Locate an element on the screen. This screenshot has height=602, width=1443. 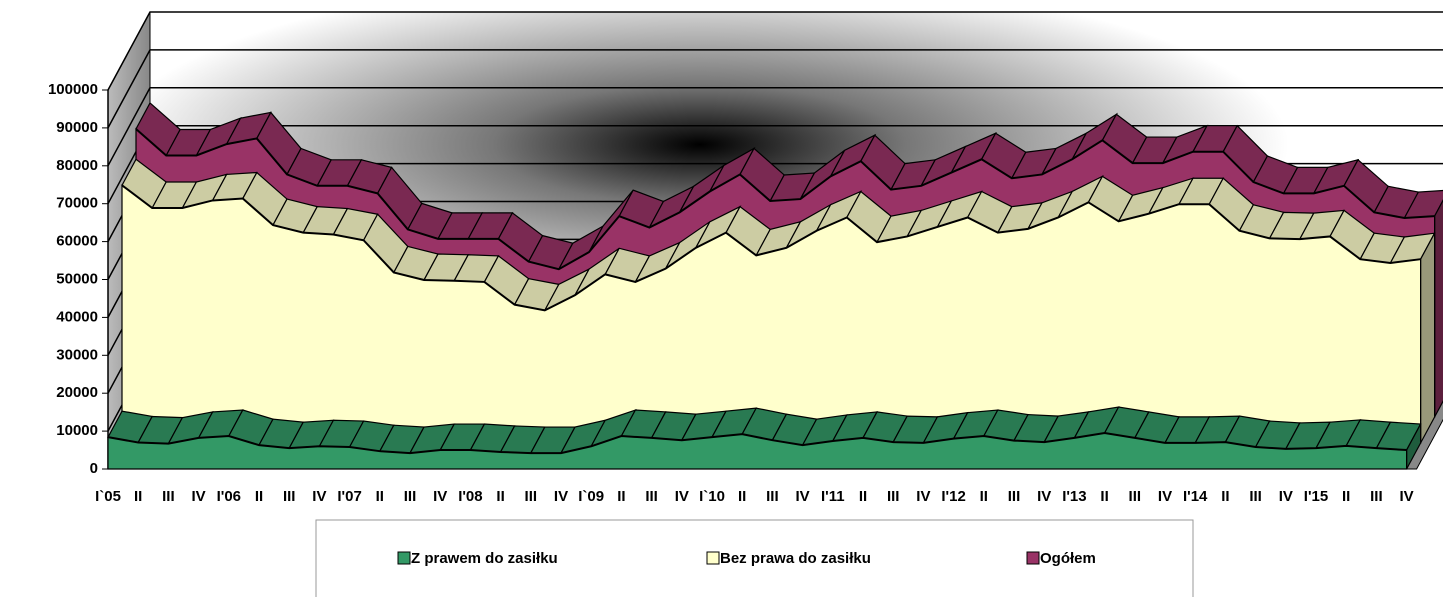
x-tick-label: I'14 is located at coordinates (1195, 496).